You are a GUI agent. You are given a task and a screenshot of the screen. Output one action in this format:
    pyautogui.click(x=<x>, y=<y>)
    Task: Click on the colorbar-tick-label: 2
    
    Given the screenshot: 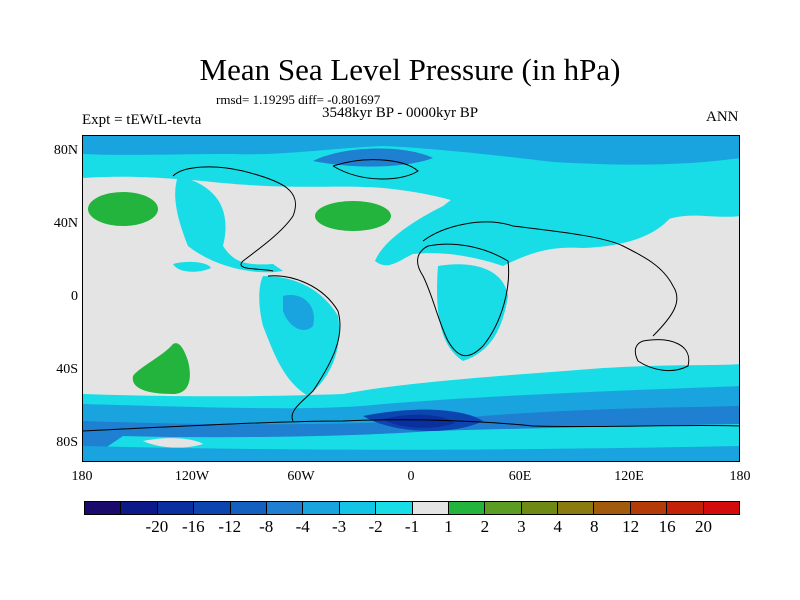 What is the action you would take?
    pyautogui.click(x=485, y=526)
    